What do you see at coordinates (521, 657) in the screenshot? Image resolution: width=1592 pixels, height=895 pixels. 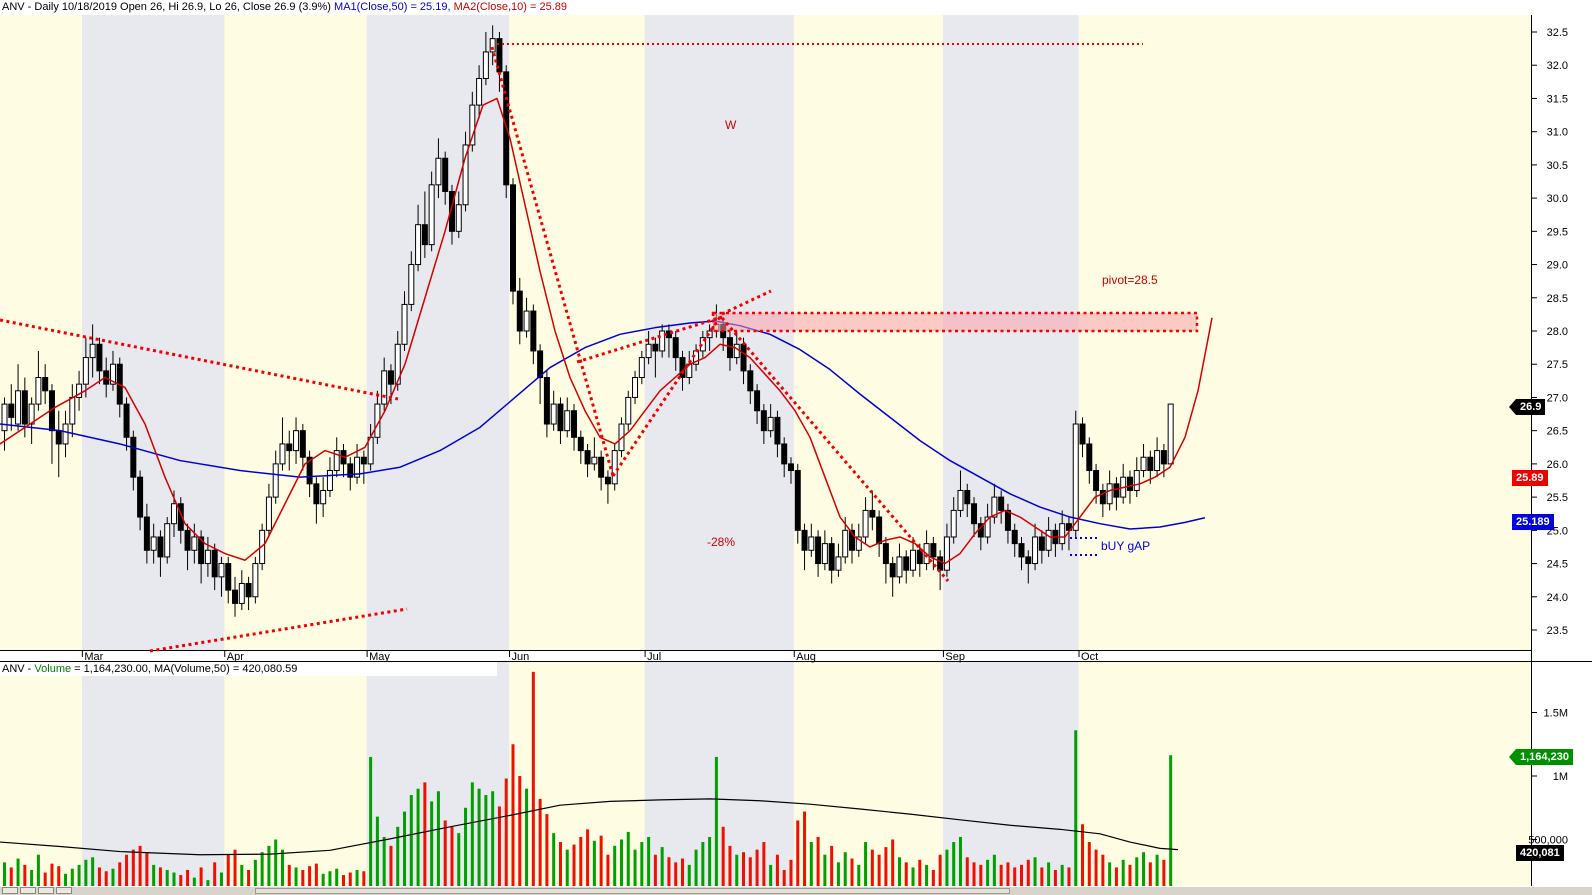 I see `month-label: Jun` at bounding box center [521, 657].